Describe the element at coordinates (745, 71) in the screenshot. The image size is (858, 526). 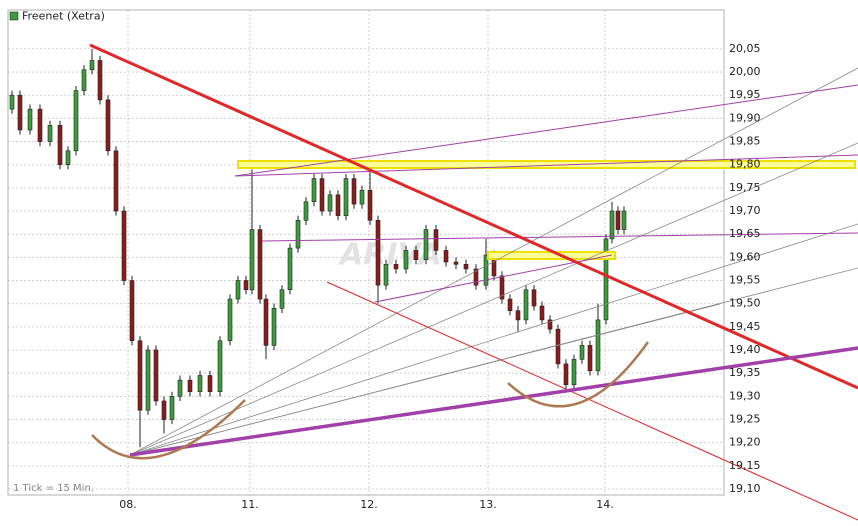
I see `y-tick-label: 20,00` at that location.